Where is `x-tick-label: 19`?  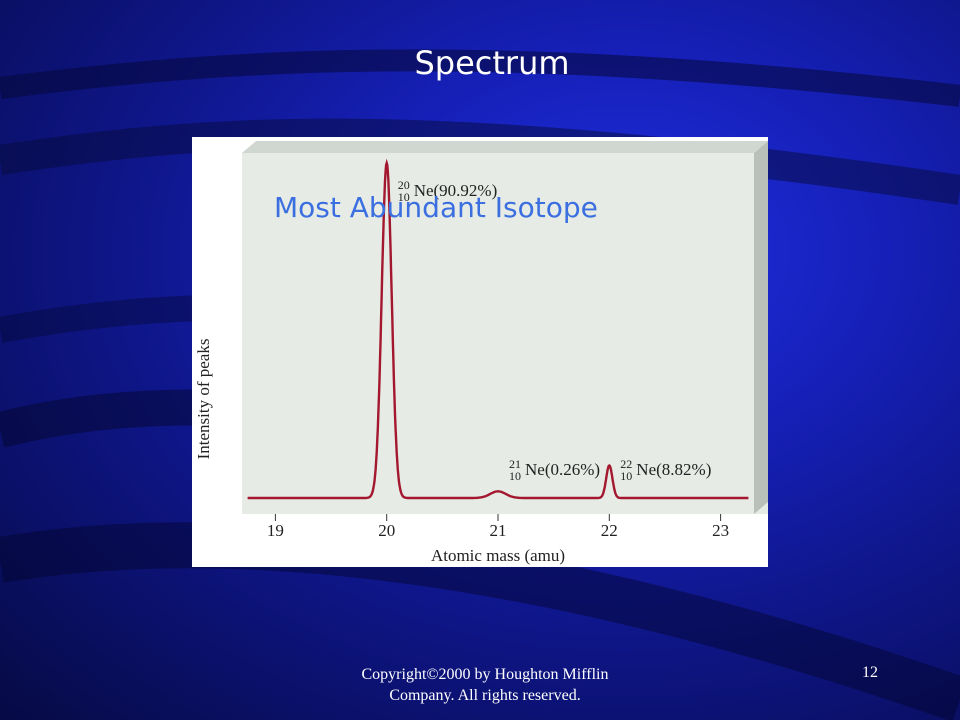 x-tick-label: 19 is located at coordinates (275, 530).